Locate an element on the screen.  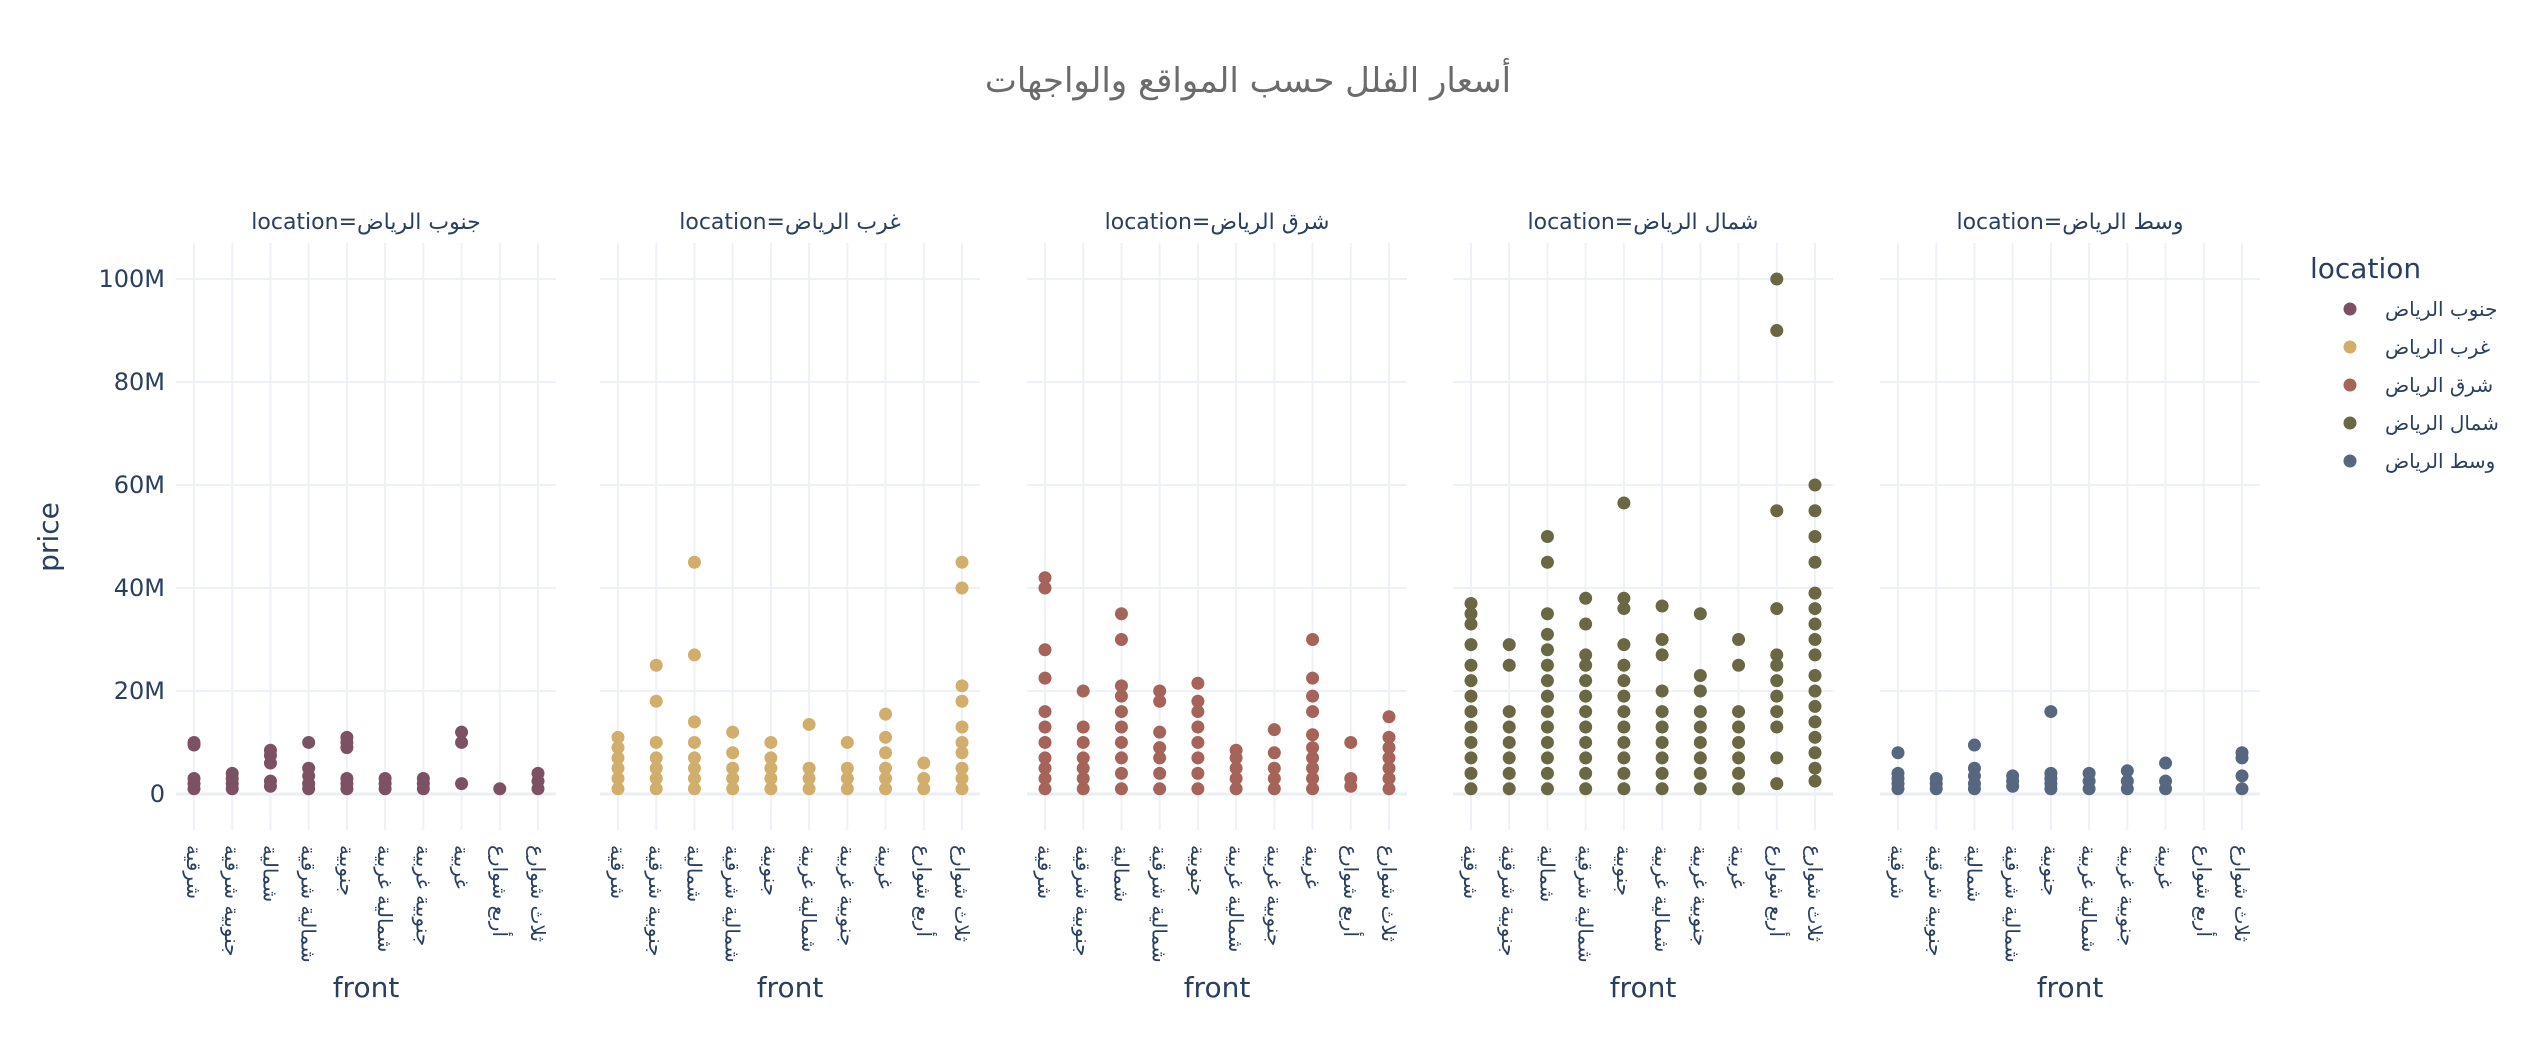
x-tick-label: أربع شوارع is located at coordinates (924, 891).